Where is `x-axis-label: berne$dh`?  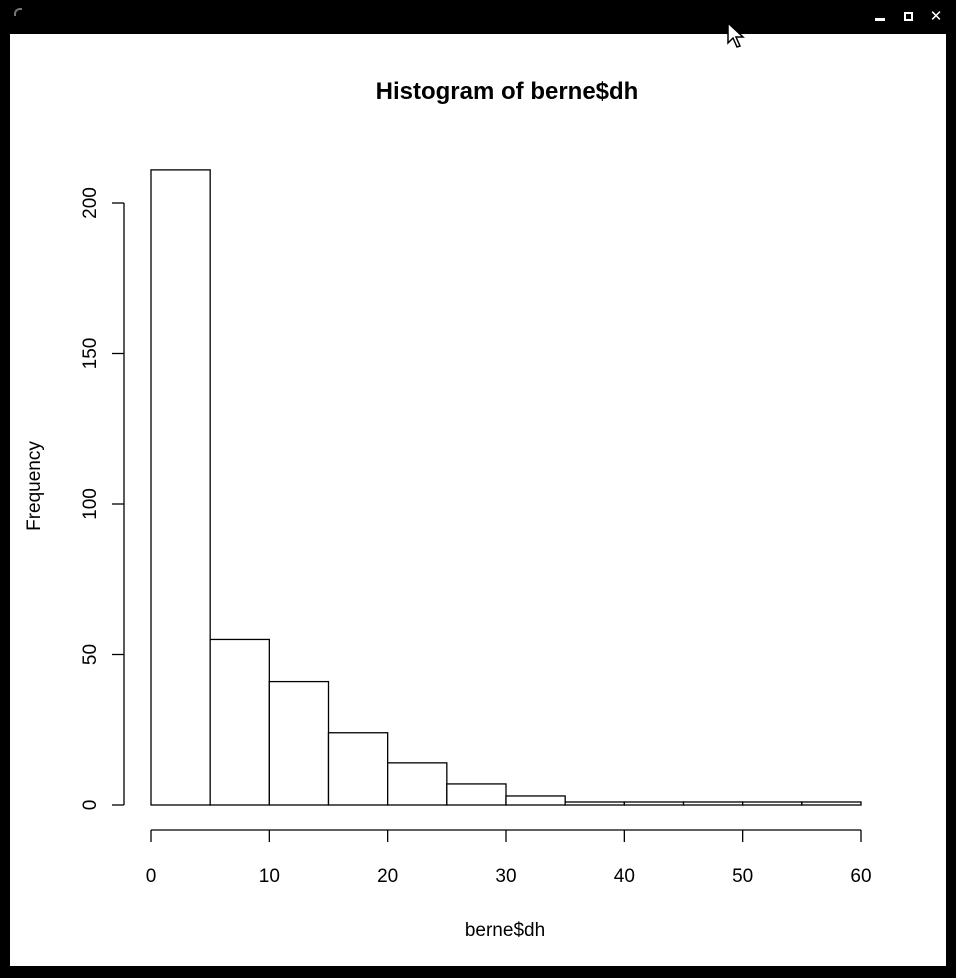 x-axis-label: berne$dh is located at coordinates (505, 930).